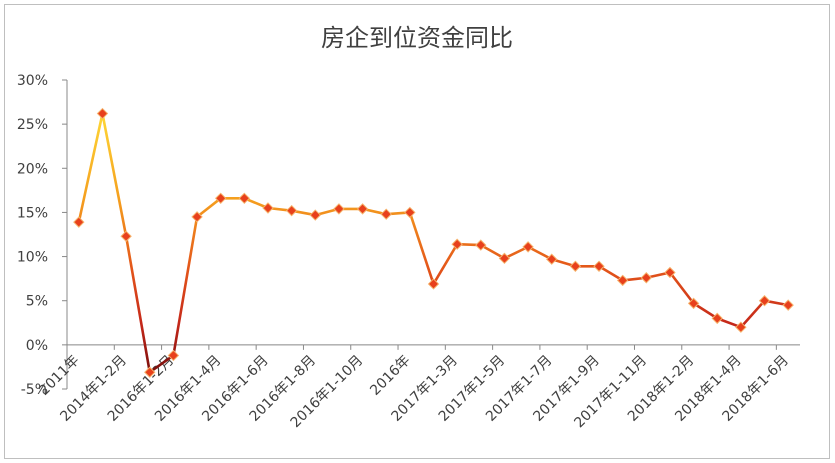 The width and height of the screenshot is (835, 463). Describe the element at coordinates (32, 213) in the screenshot. I see `y-tick-label: 15%` at that location.